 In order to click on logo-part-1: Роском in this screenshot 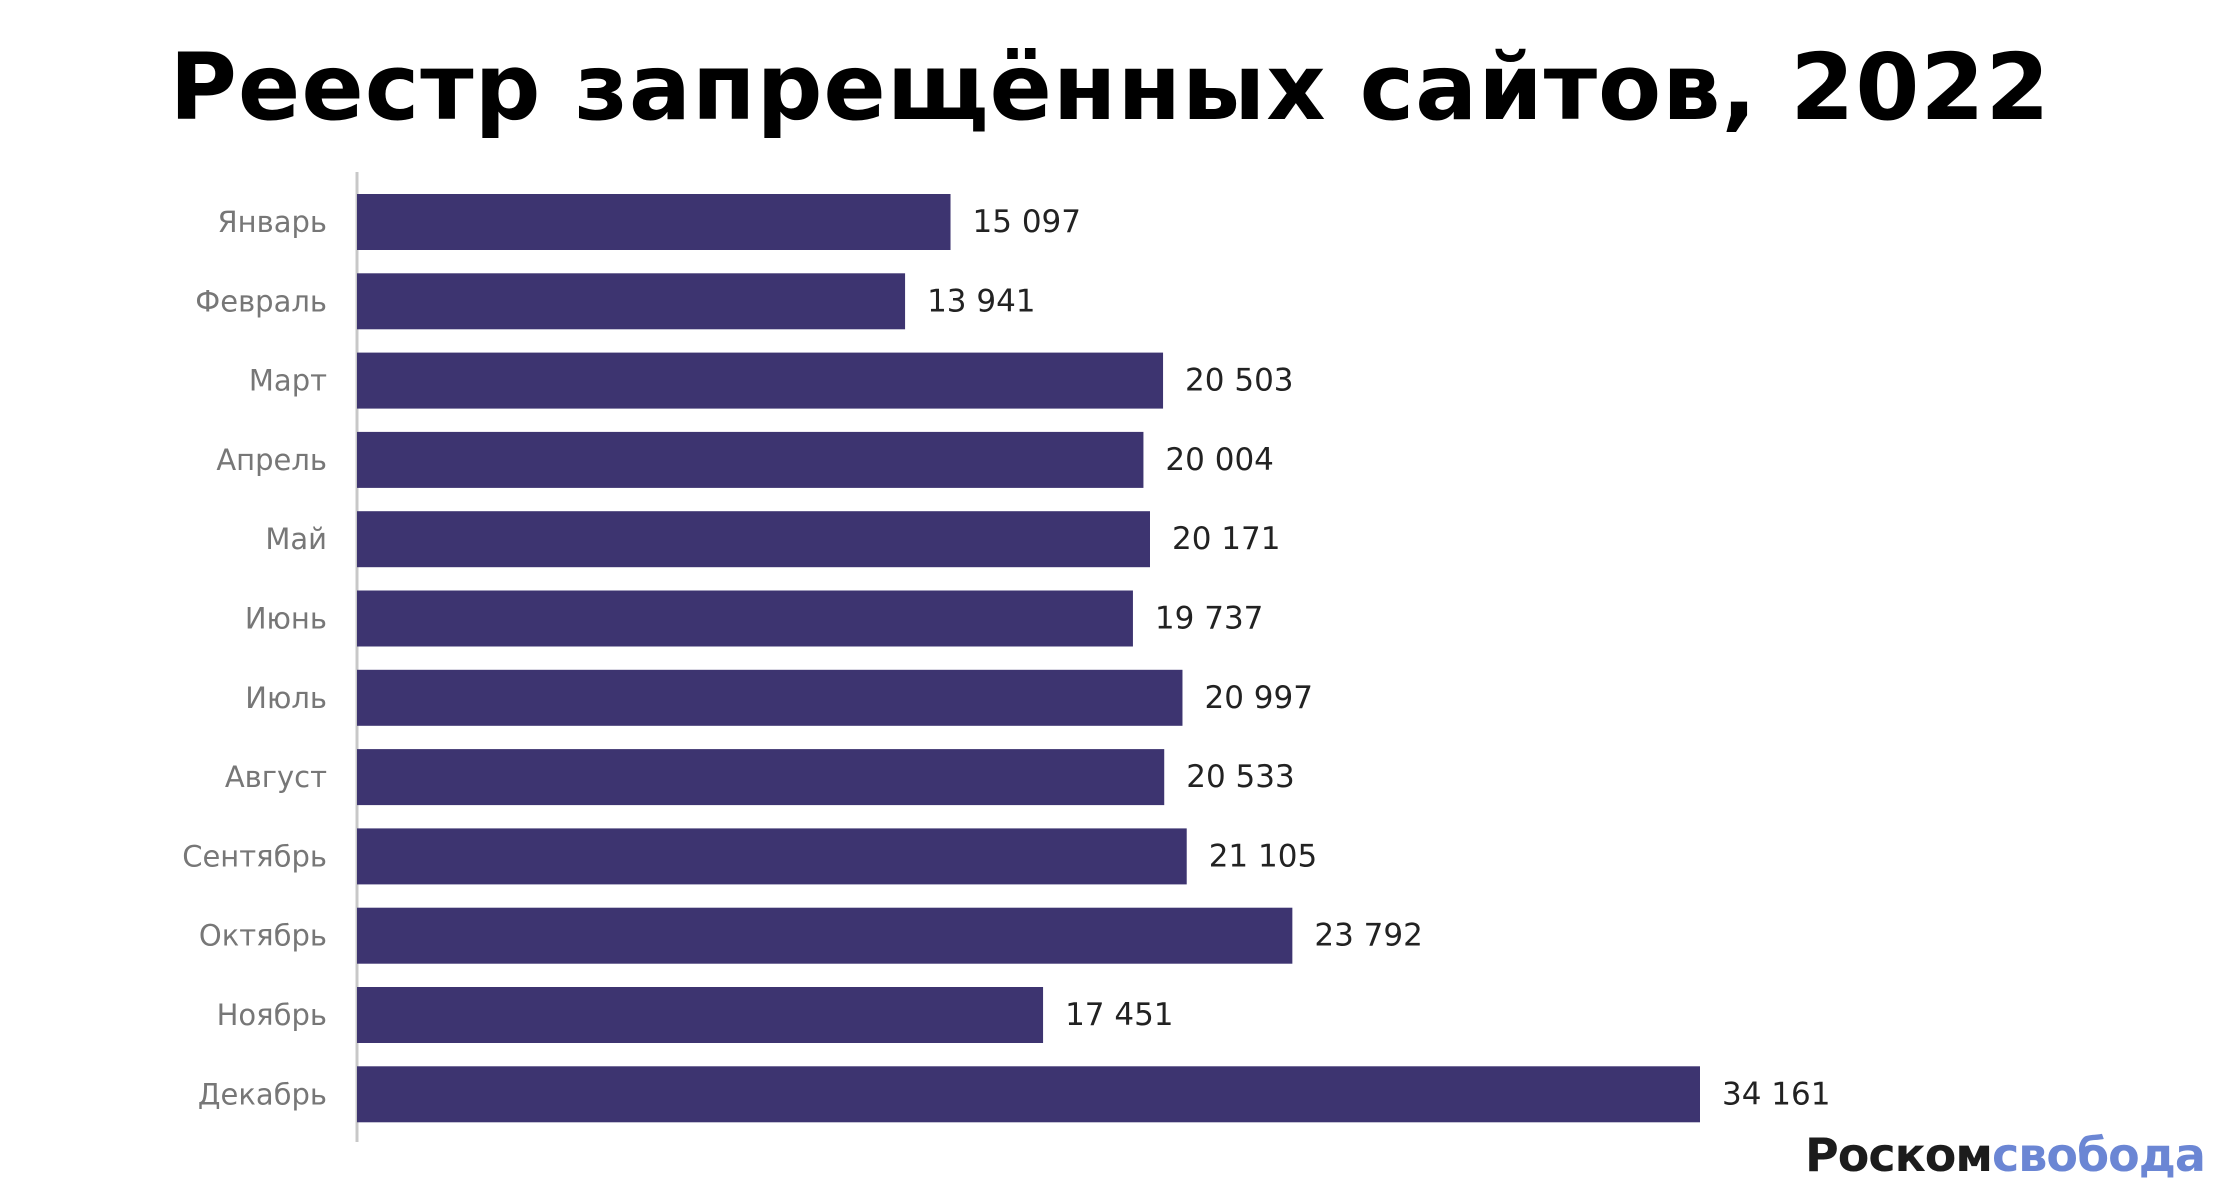, I will do `click(1899, 1155)`.